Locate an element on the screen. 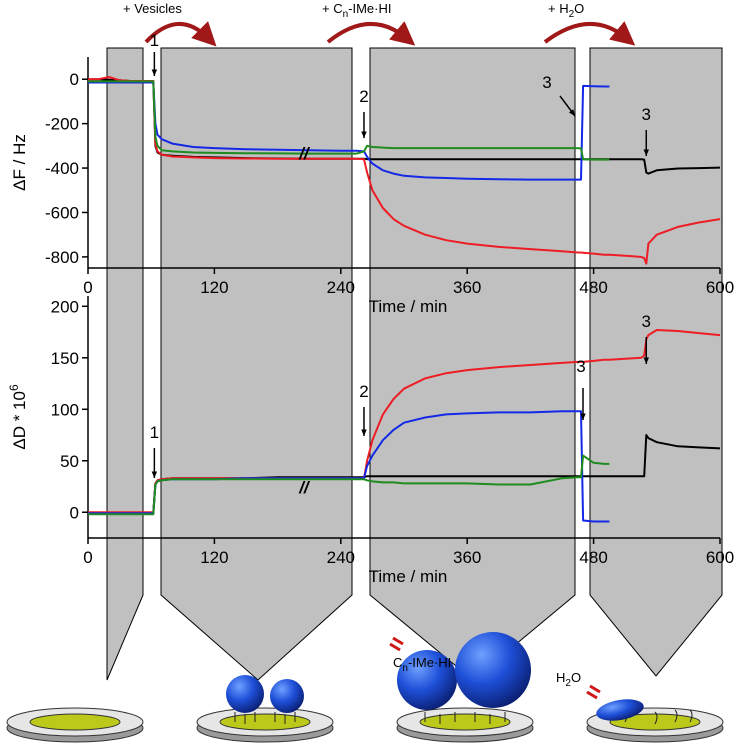 The height and width of the screenshot is (752, 742). diagrams: Cn-IMe·HI H2O is located at coordinates (365, 687).